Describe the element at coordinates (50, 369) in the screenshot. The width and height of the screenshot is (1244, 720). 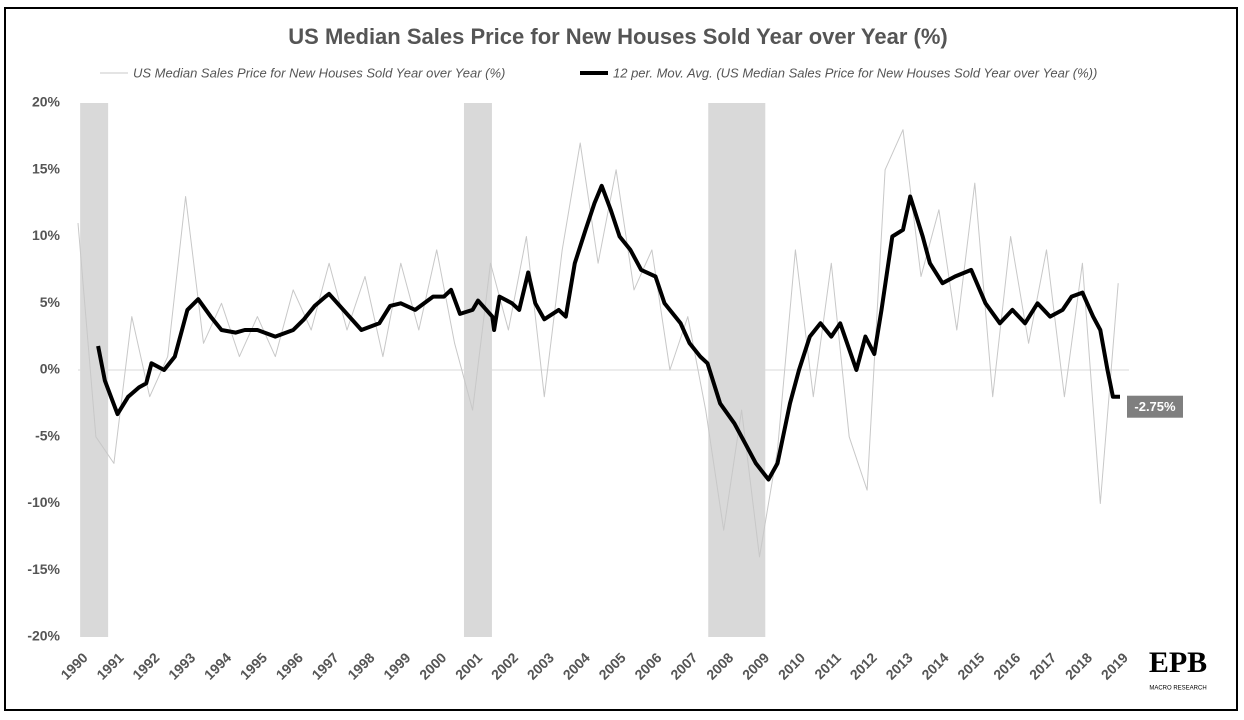
I see `y-tick-label: 0%` at that location.